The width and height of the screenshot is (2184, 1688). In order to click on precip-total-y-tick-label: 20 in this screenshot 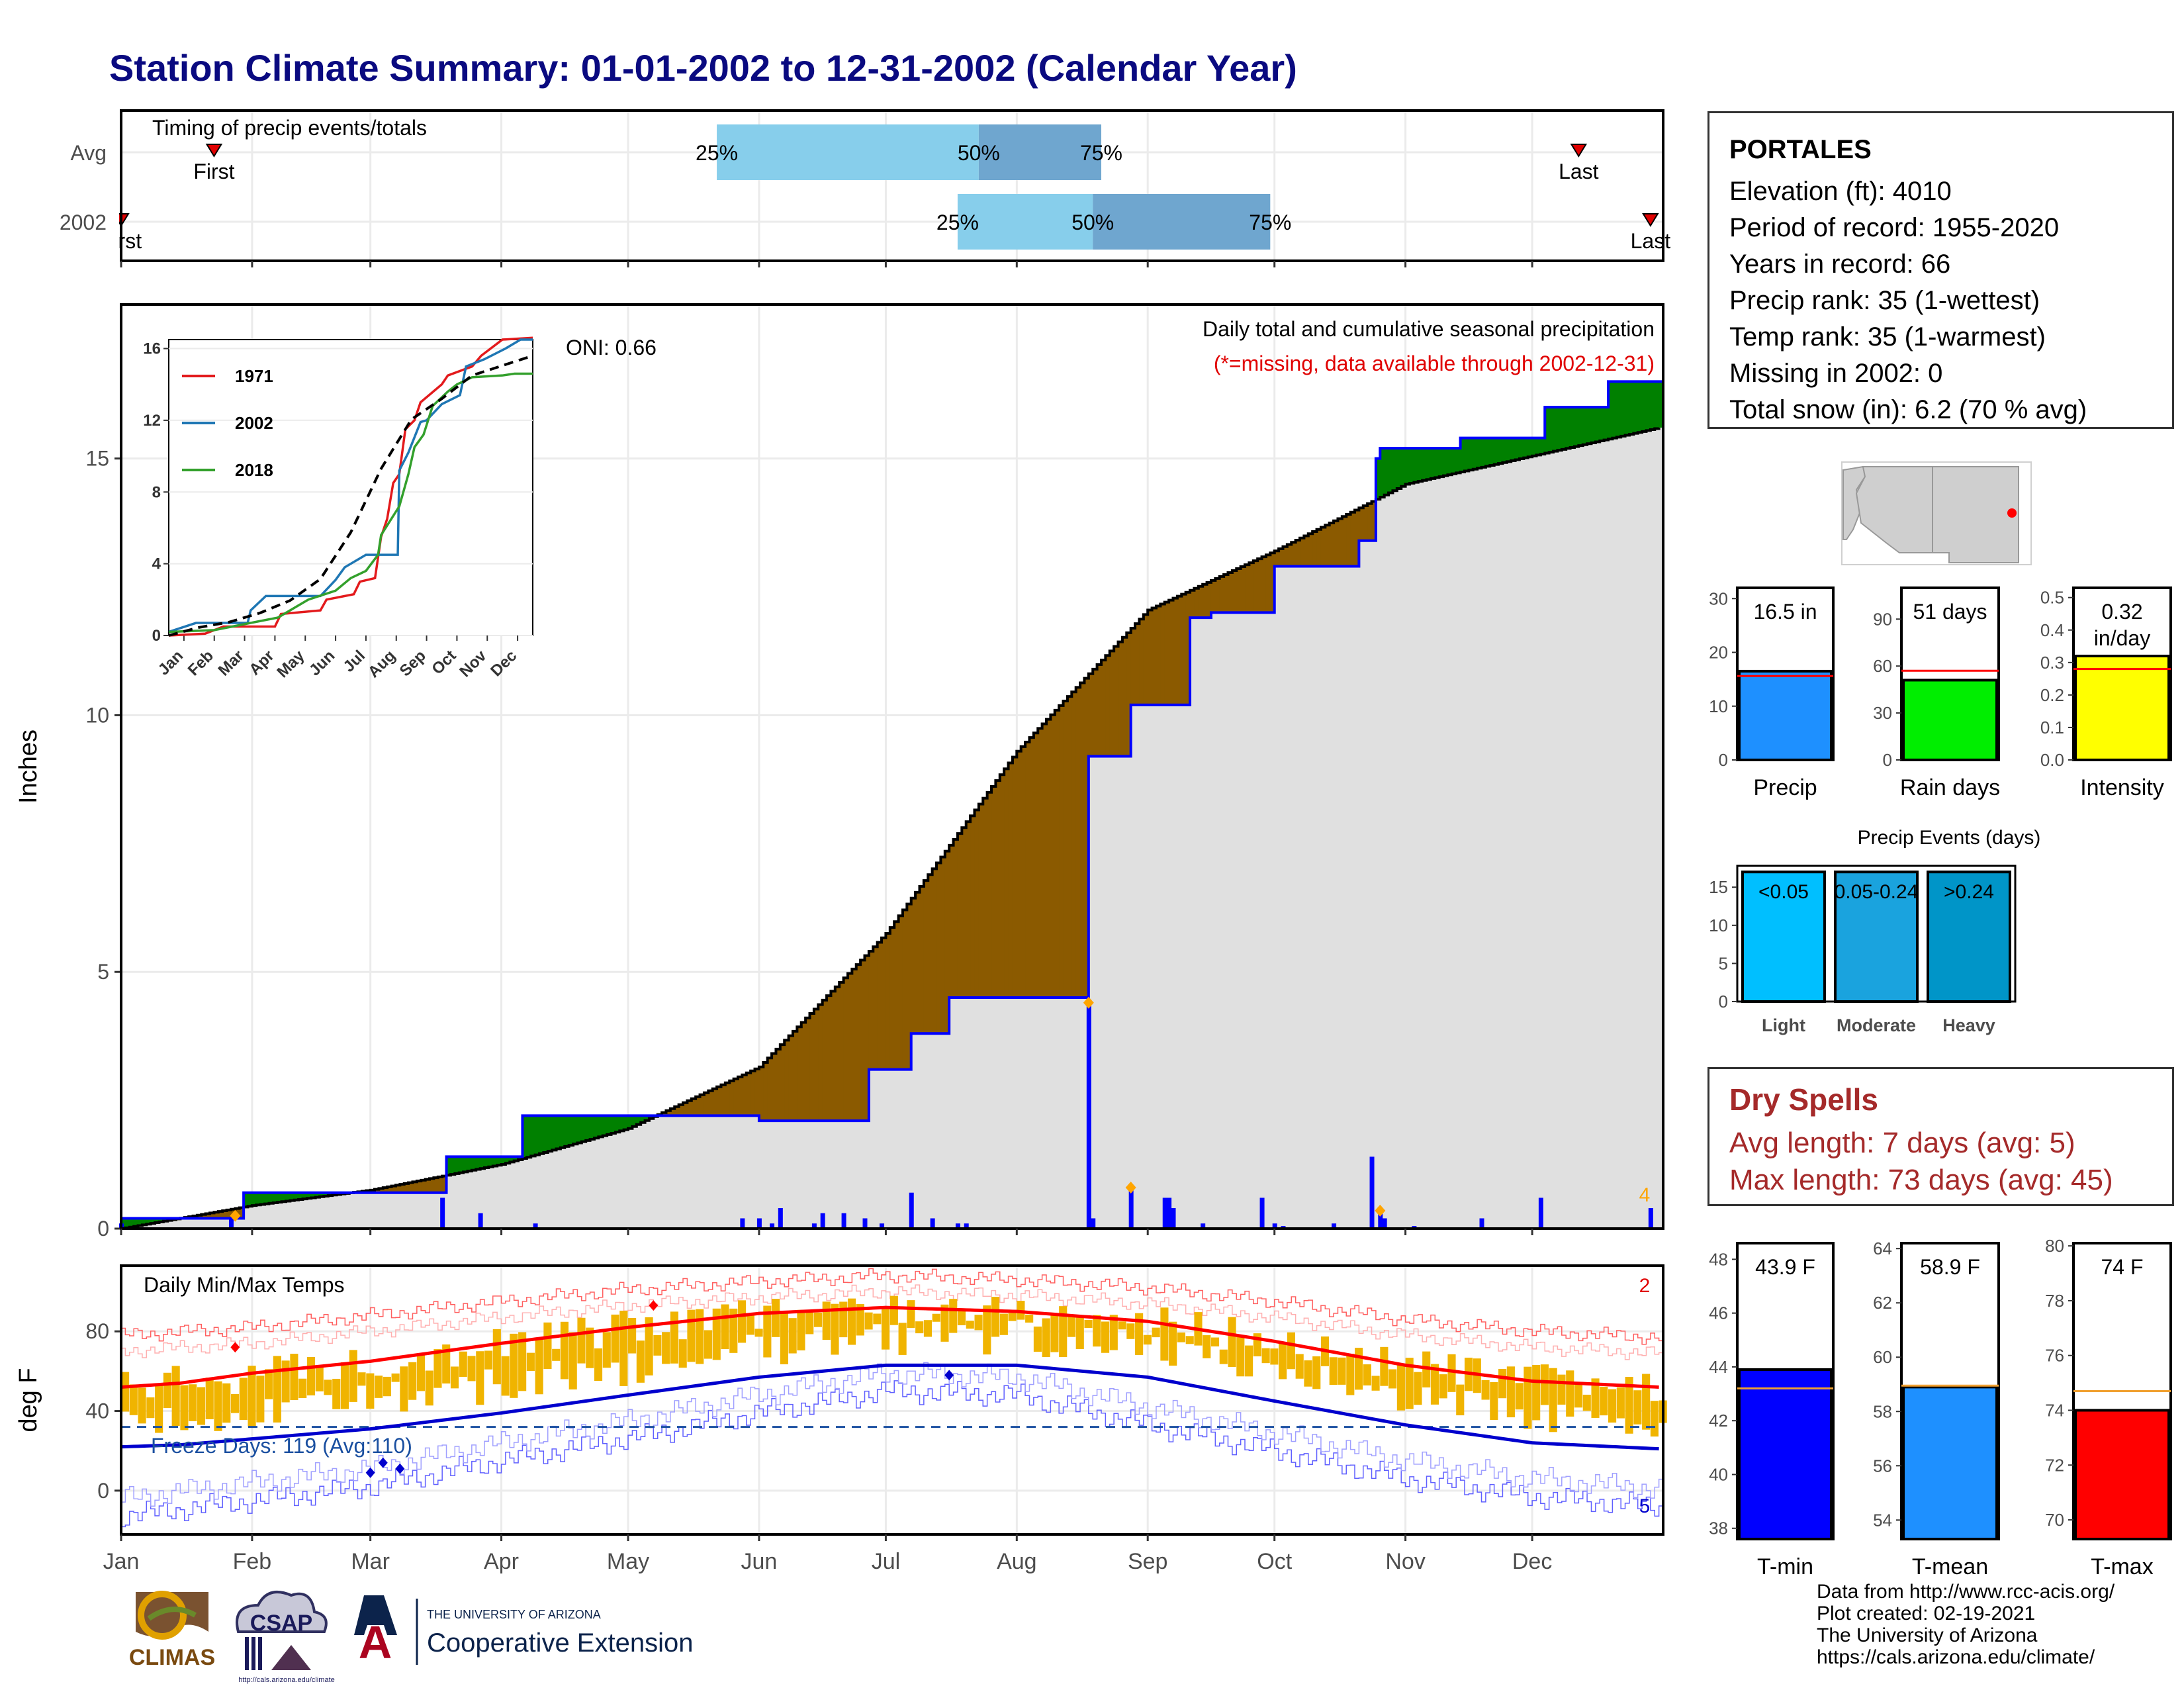, I will do `click(1718, 653)`.